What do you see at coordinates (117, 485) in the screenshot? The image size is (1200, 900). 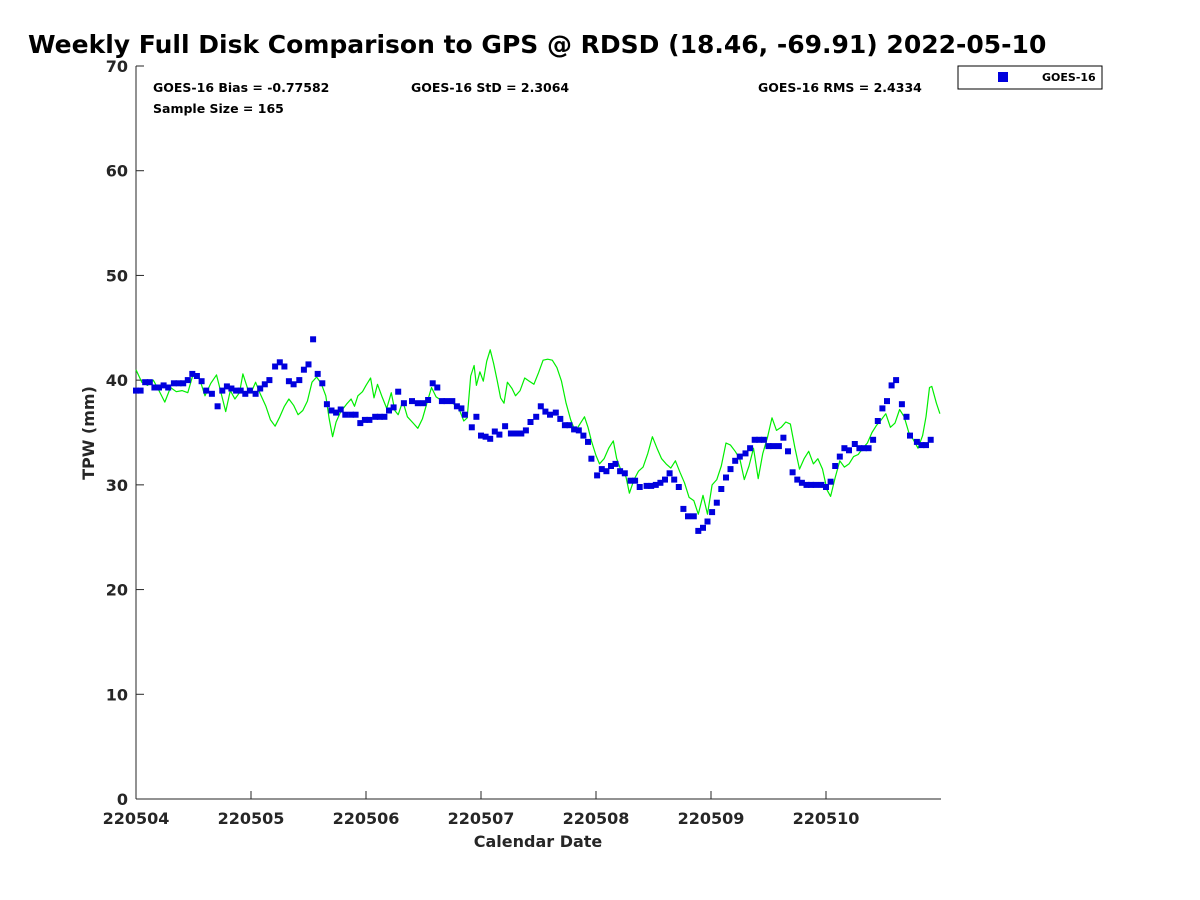 I see `y-tick-label: 30` at bounding box center [117, 485].